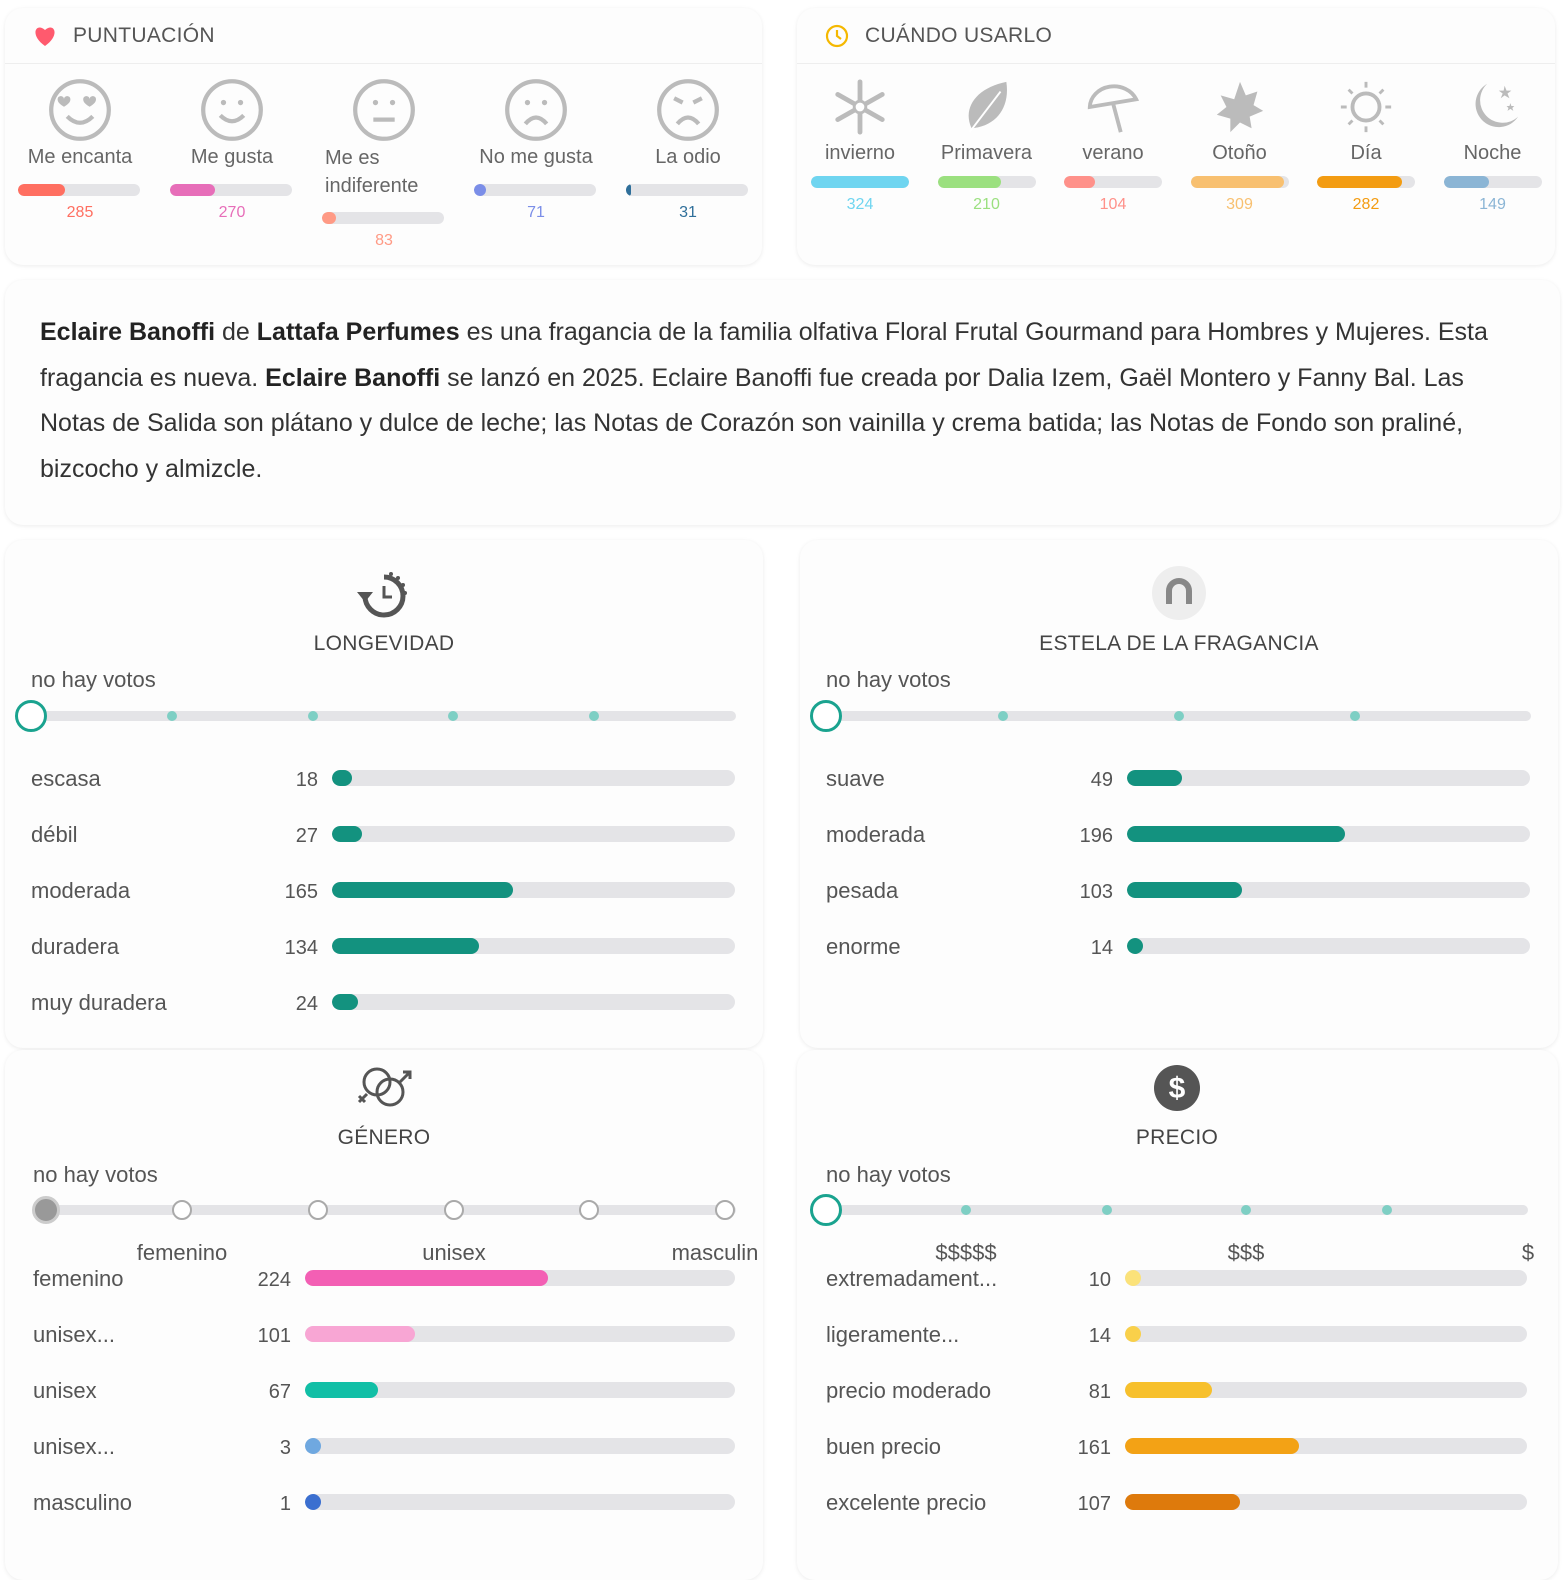 Image resolution: width=1563 pixels, height=1580 pixels. Describe the element at coordinates (80, 157) in the screenshot. I see `rating-label: Me encanta` at that location.